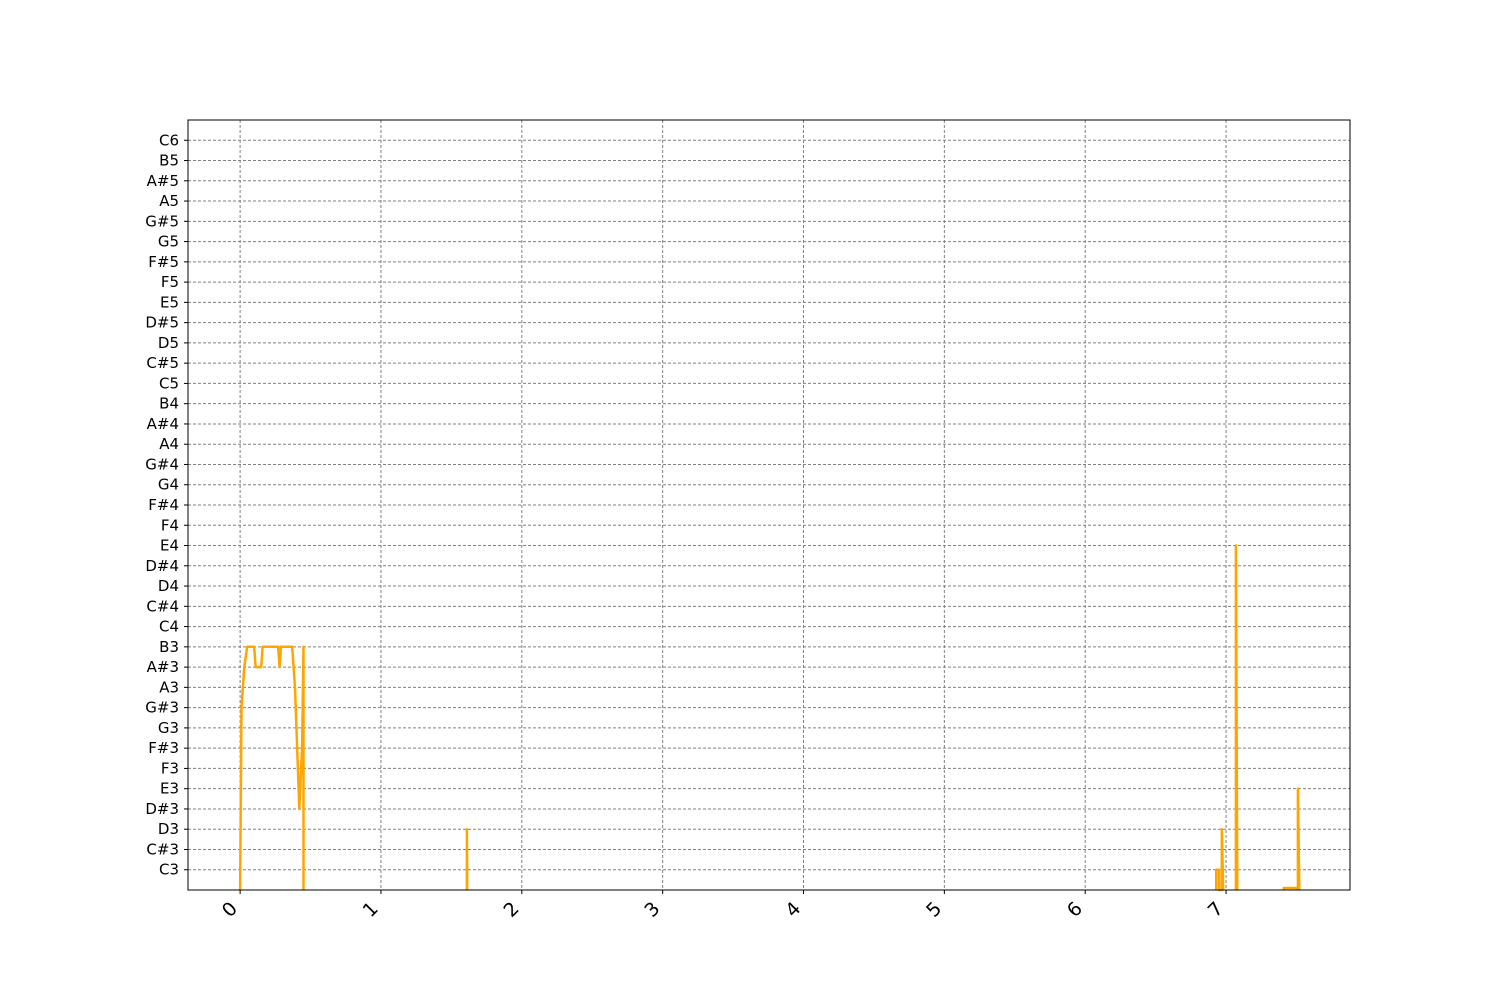 The image size is (1500, 1000). What do you see at coordinates (163, 424) in the screenshot?
I see `y-tick-label: A#4` at bounding box center [163, 424].